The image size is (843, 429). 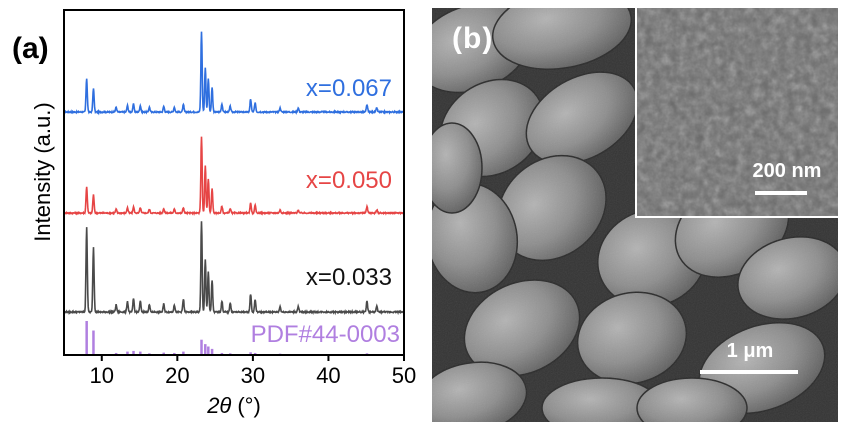 I want to click on inset-scale-bar, so click(x=781, y=193).